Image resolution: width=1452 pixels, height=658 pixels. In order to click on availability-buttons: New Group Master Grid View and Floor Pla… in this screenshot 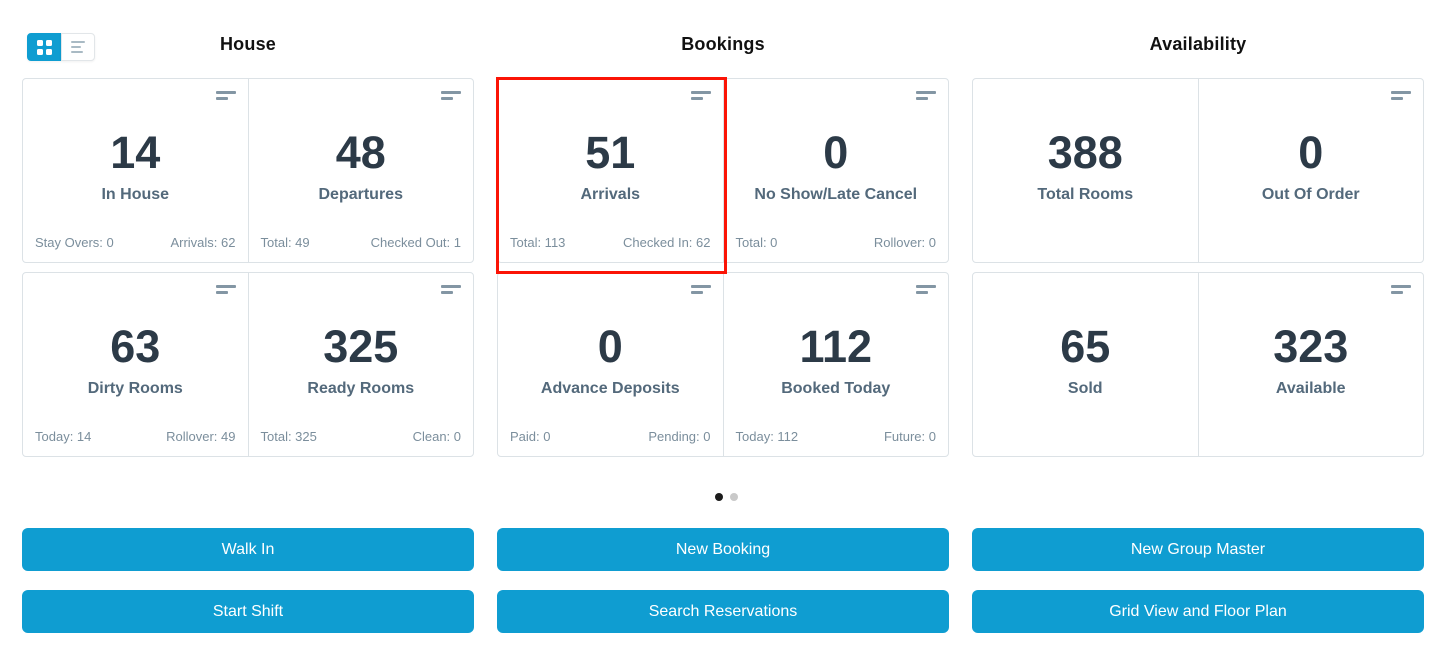, I will do `click(1198, 580)`.